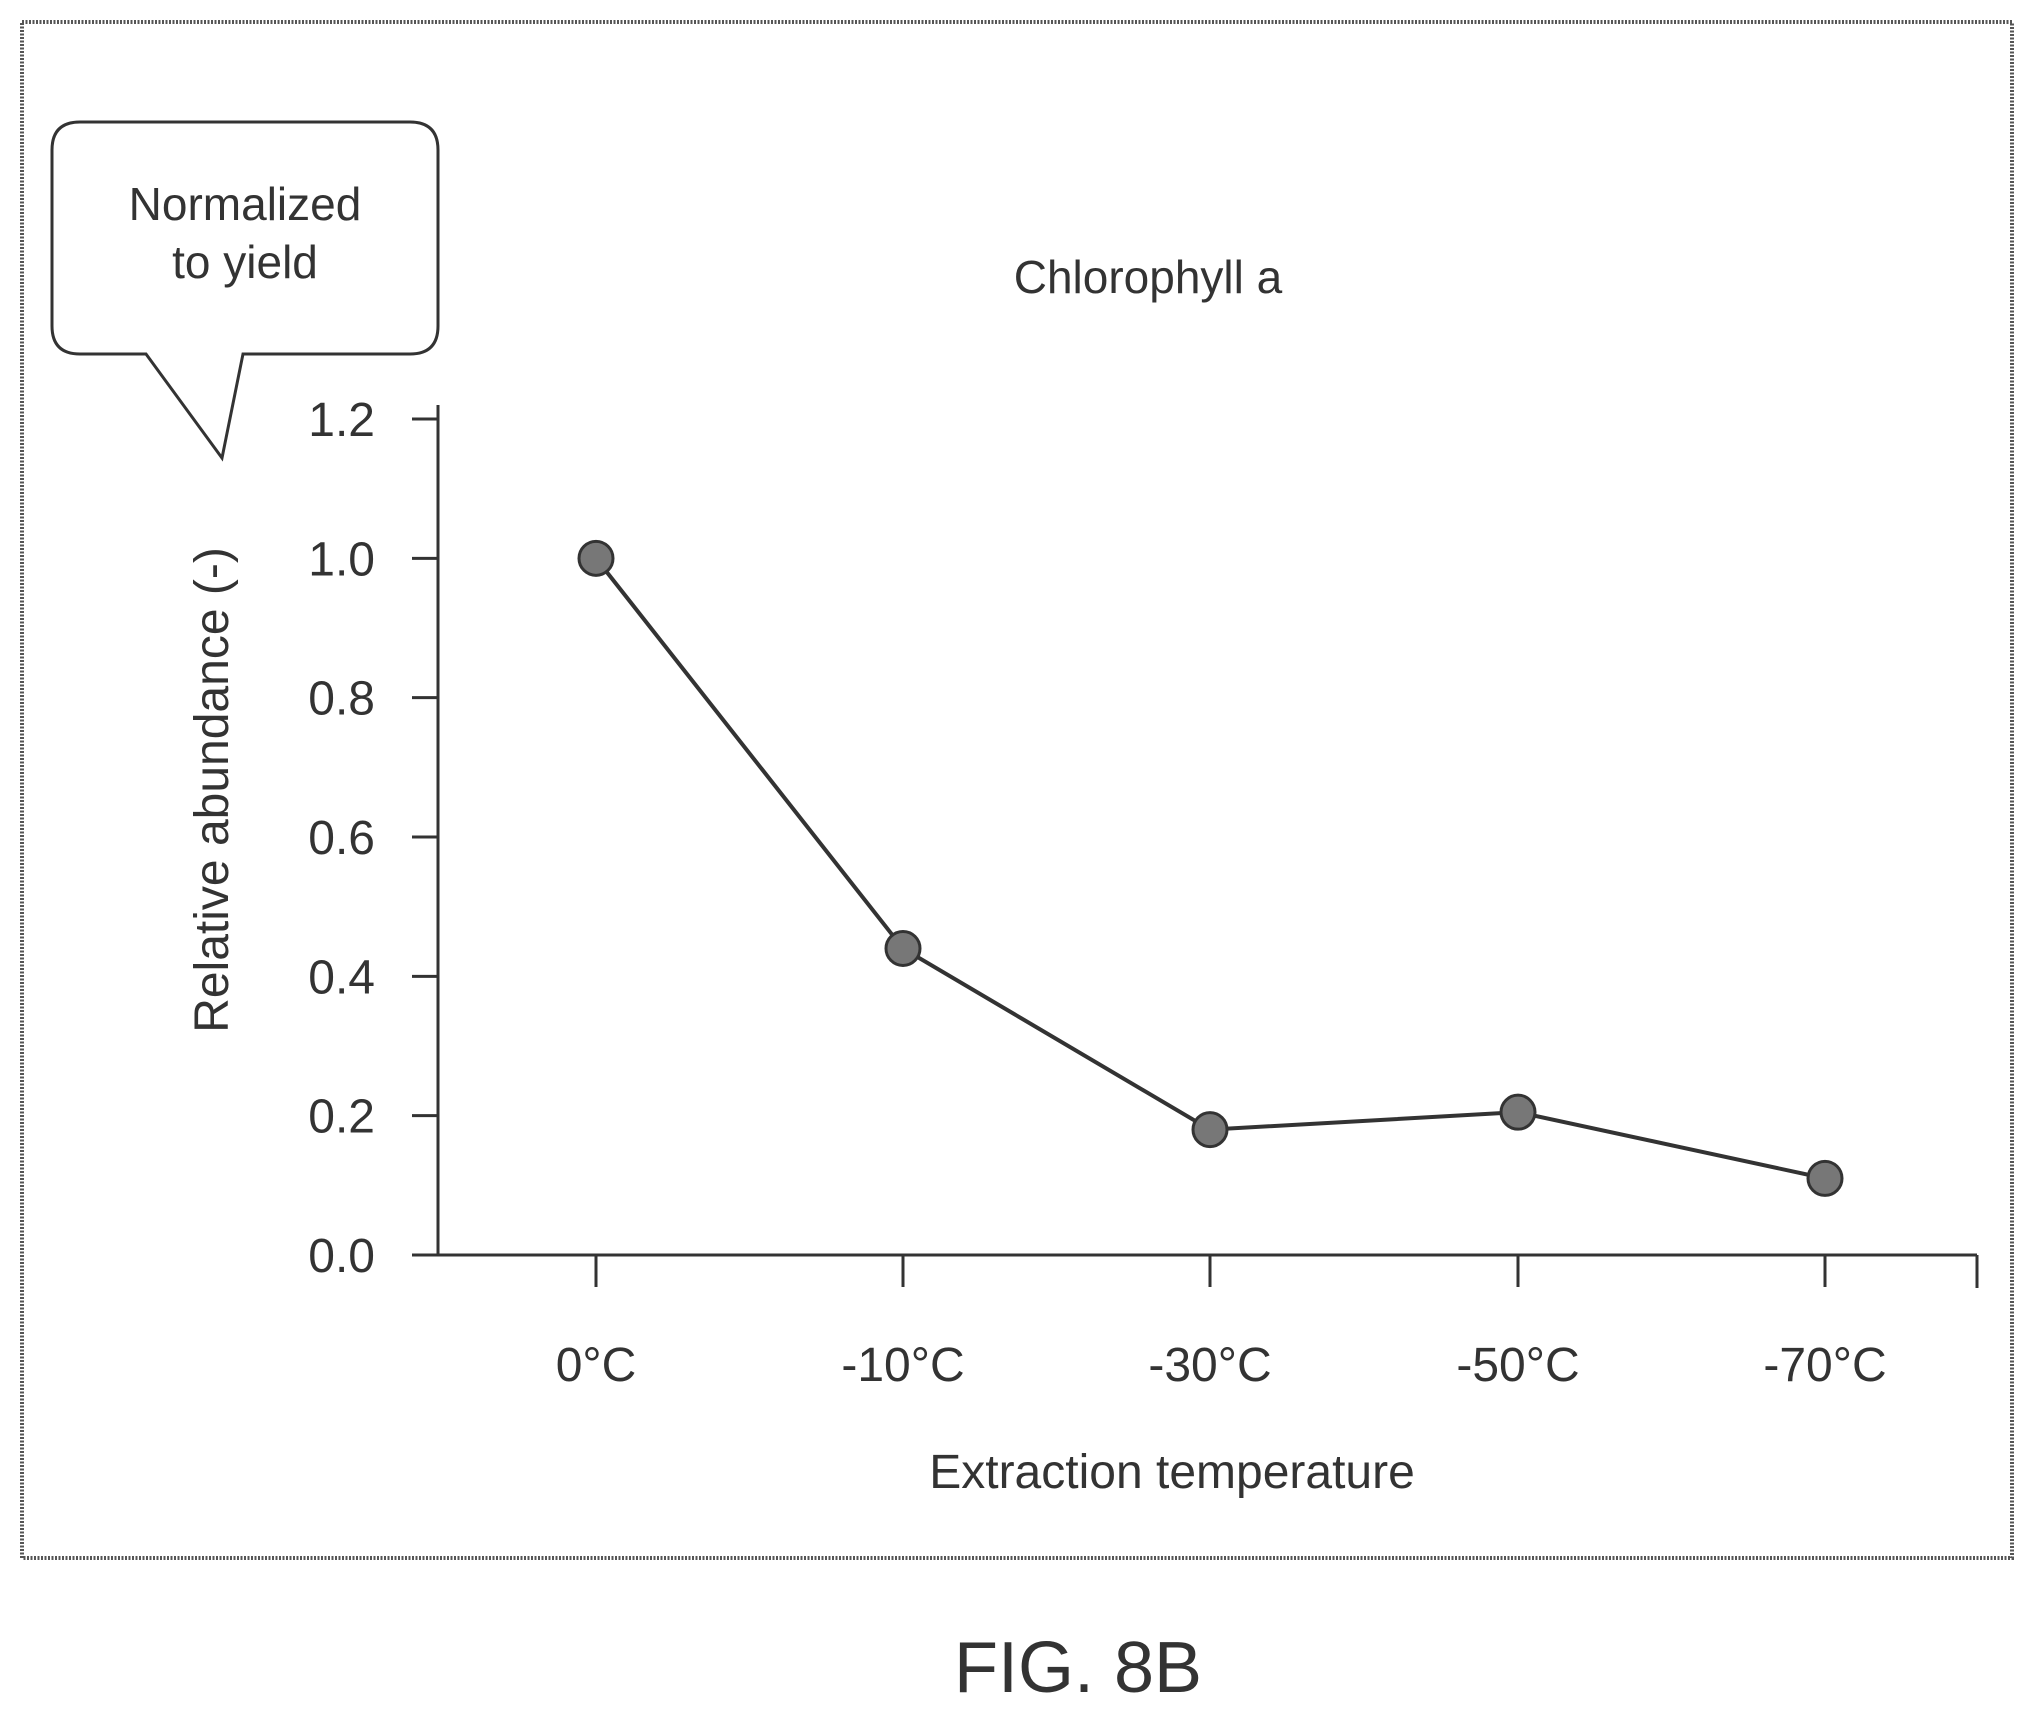 This screenshot has height=1711, width=2035. Describe the element at coordinates (341, 699) in the screenshot. I see `y-tick-label: 0.8` at that location.